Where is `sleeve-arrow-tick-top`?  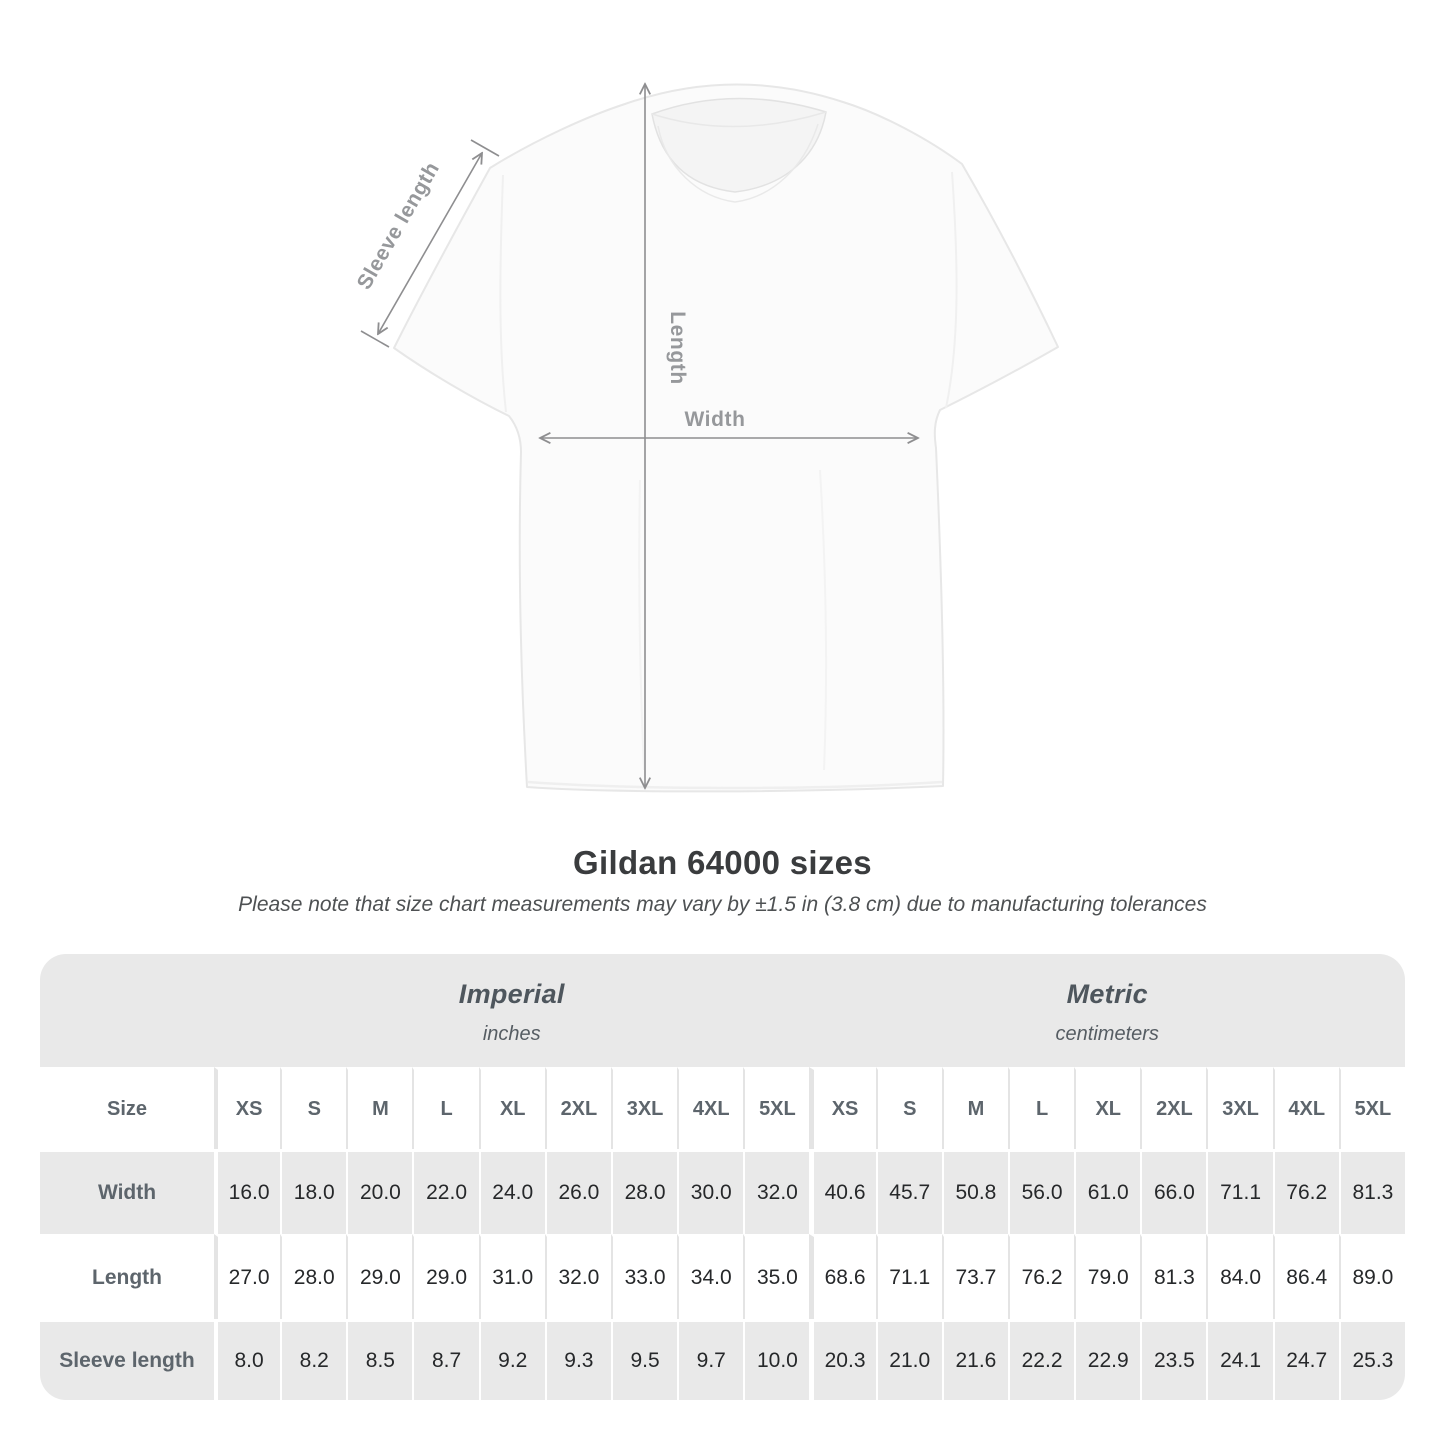
sleeve-arrow-tick-top is located at coordinates (485, 148).